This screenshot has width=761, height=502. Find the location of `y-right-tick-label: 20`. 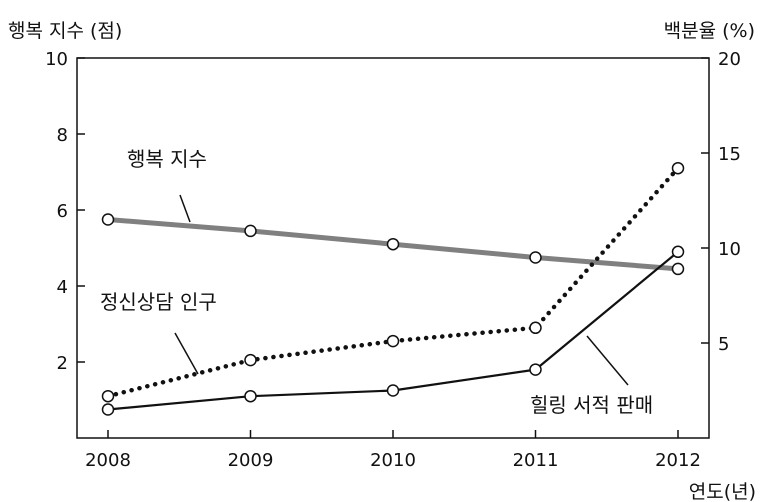

y-right-tick-label: 20 is located at coordinates (729, 59).